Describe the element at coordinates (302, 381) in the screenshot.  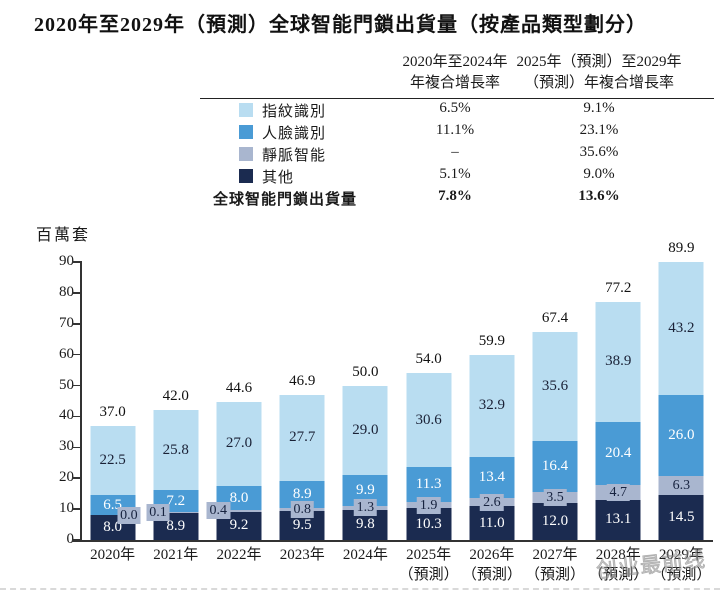
I see `bar-total-label: 46.9` at that location.